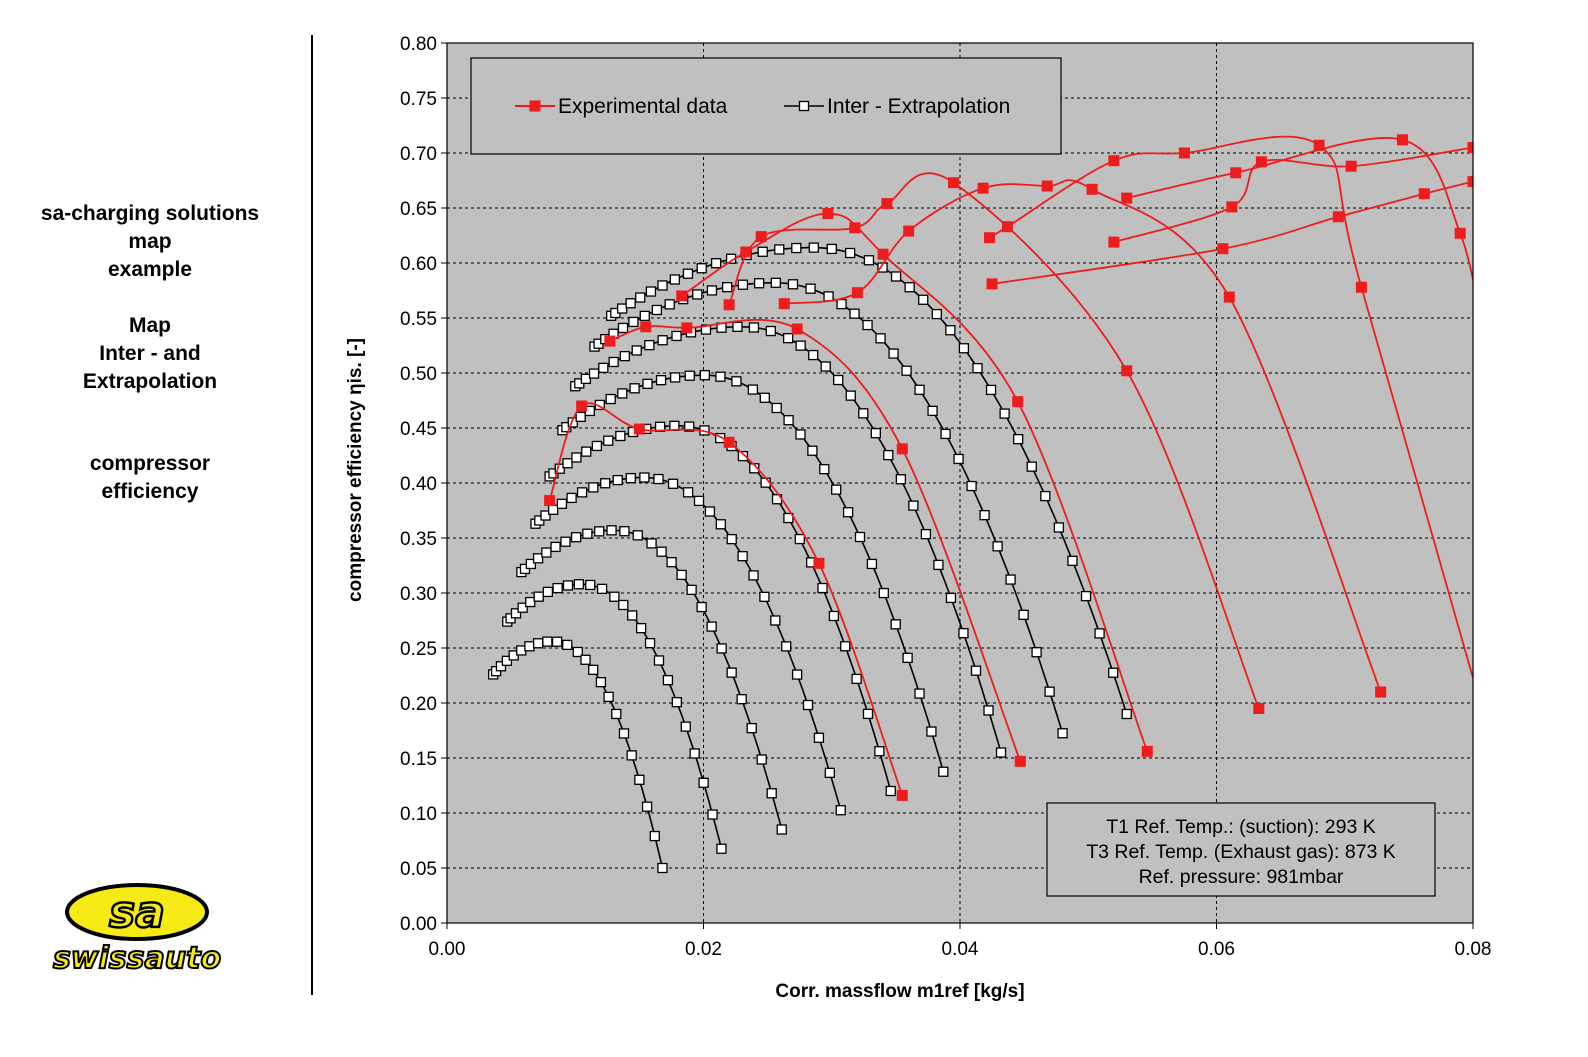 The width and height of the screenshot is (1588, 1057). Describe the element at coordinates (312, 515) in the screenshot. I see `vertical-divider` at that location.